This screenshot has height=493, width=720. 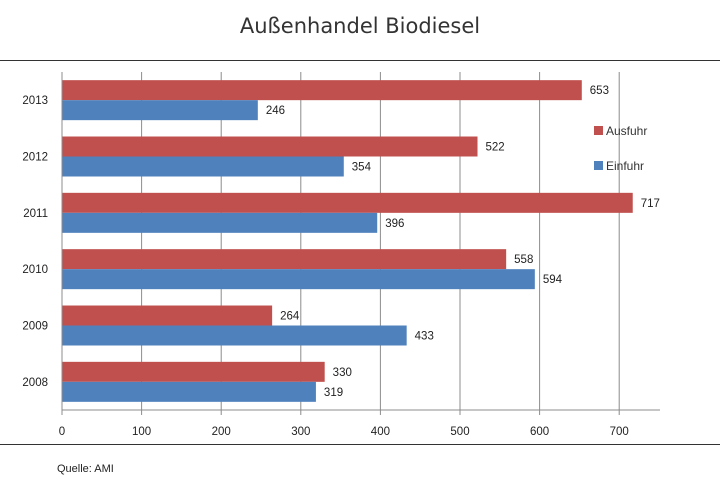 I want to click on chart-title: Außenhandel Biodiesel, so click(x=360, y=26).